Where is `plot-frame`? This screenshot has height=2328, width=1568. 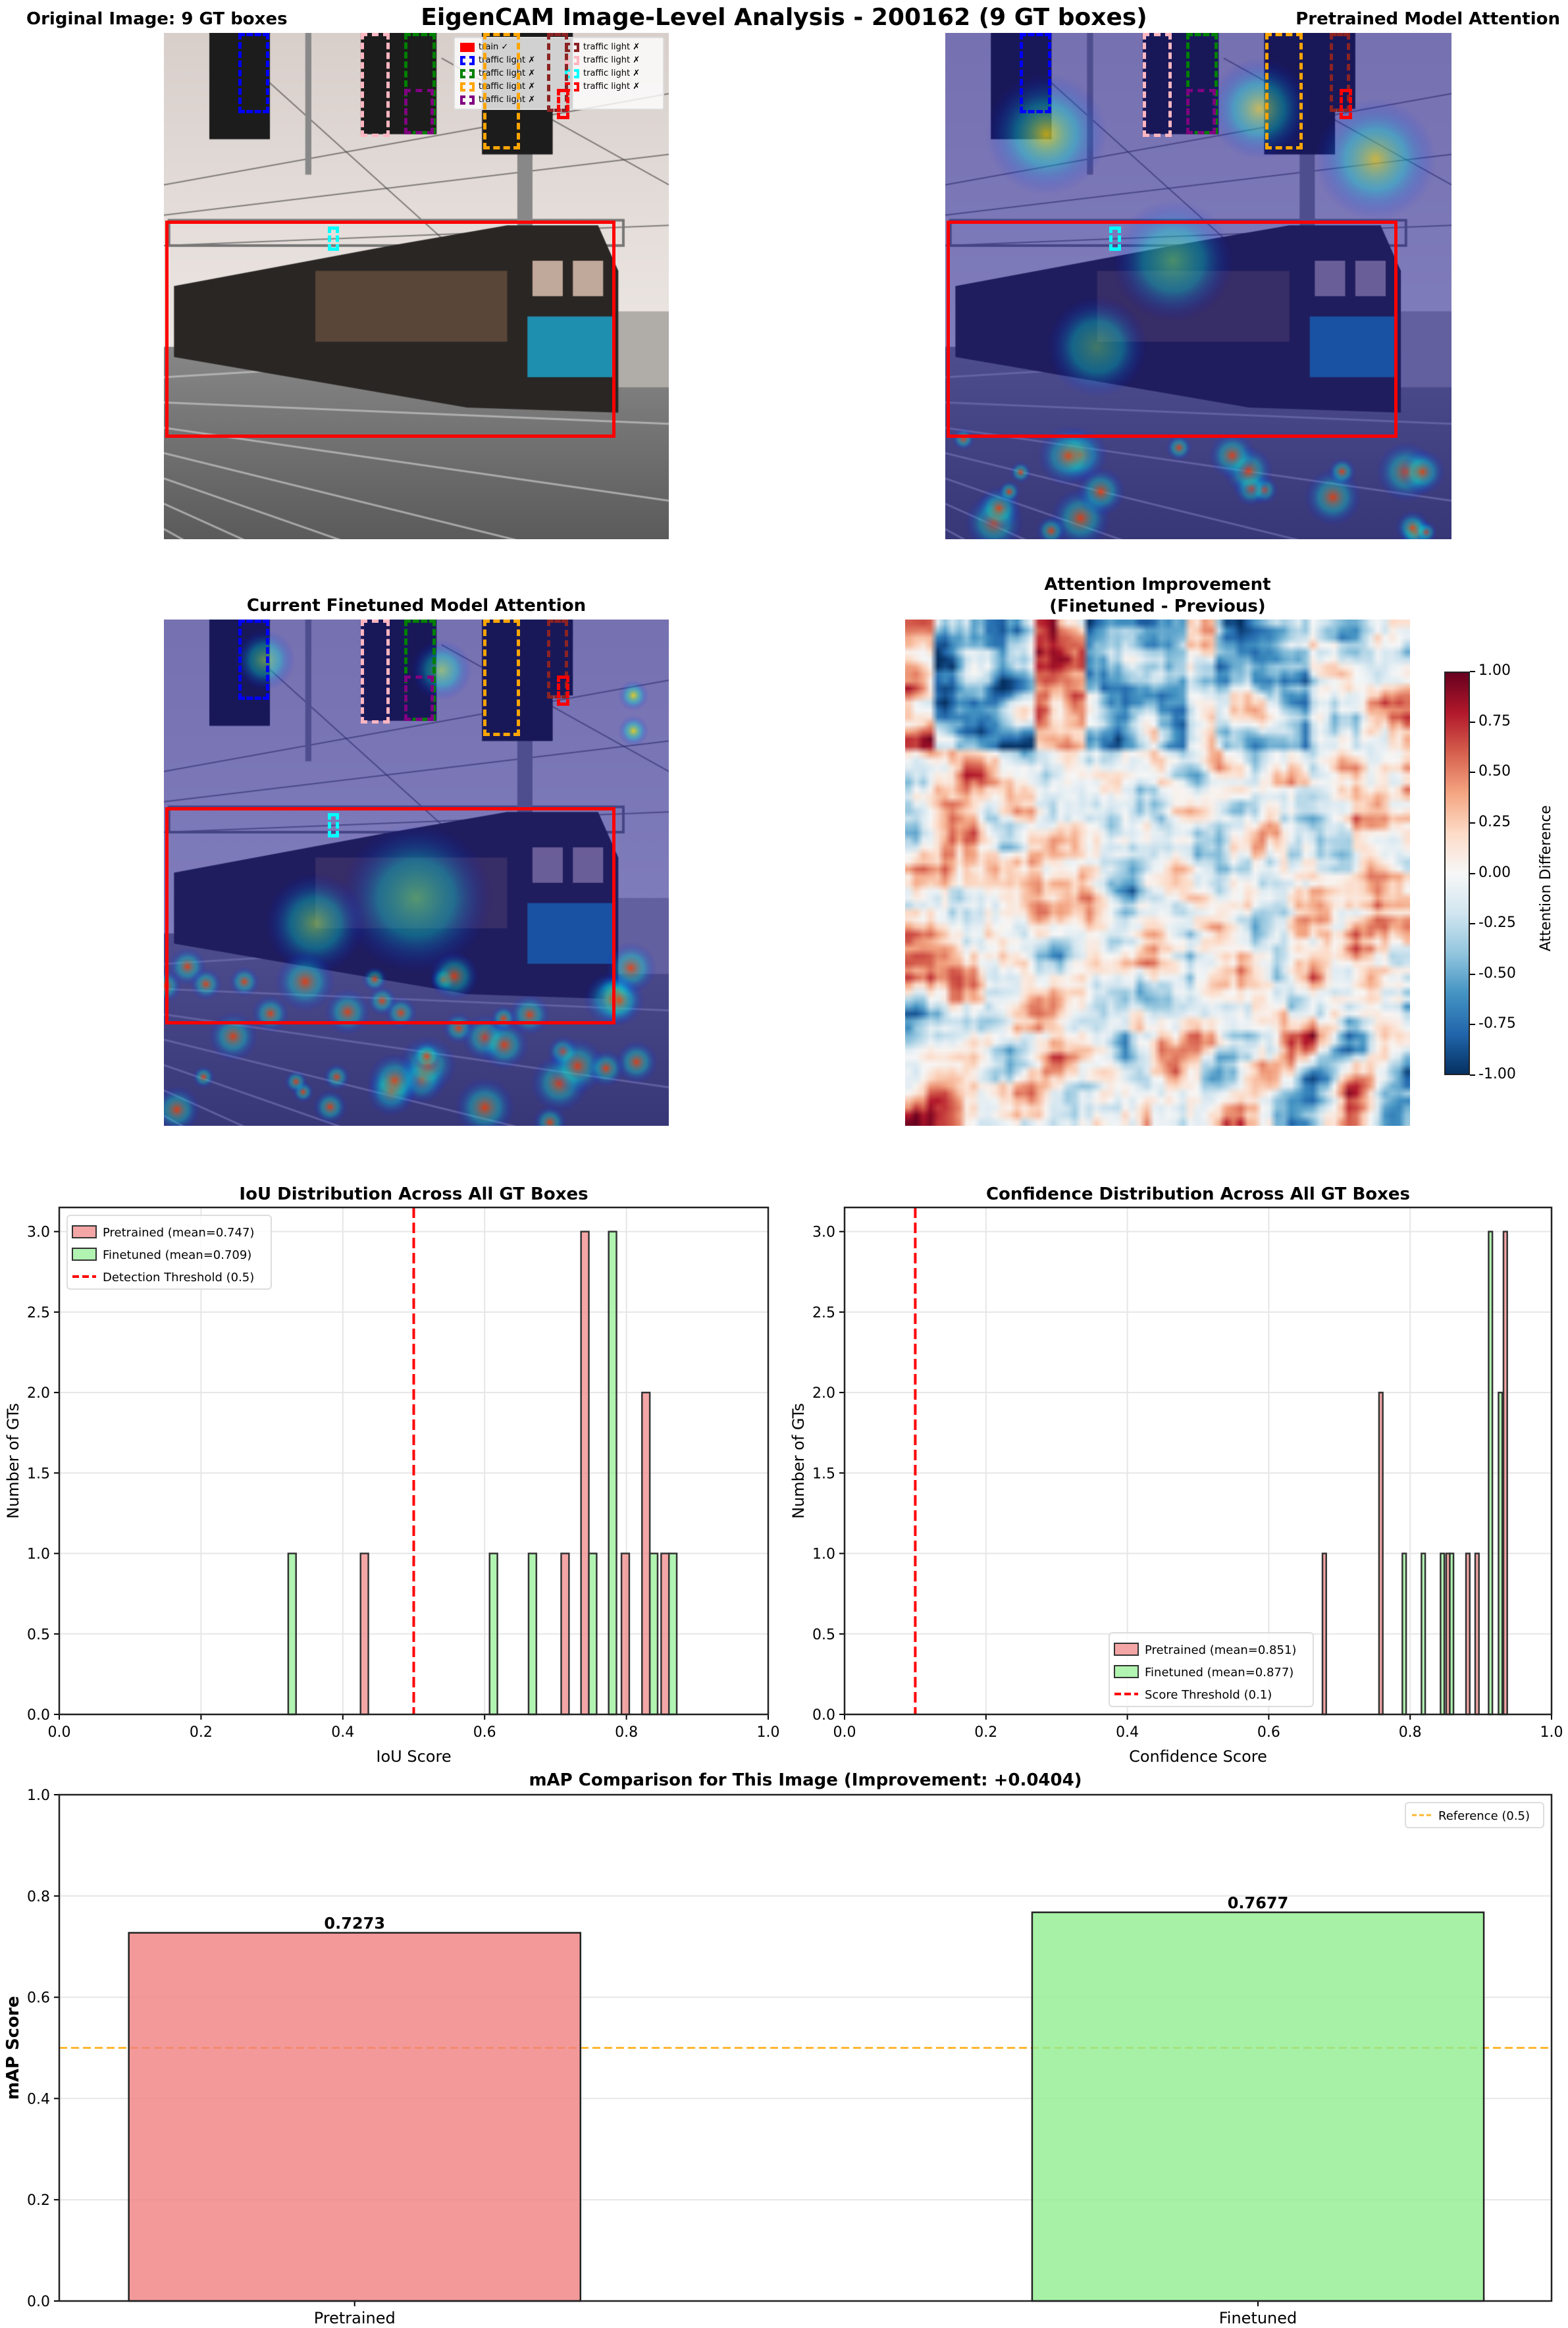
plot-frame is located at coordinates (414, 1461).